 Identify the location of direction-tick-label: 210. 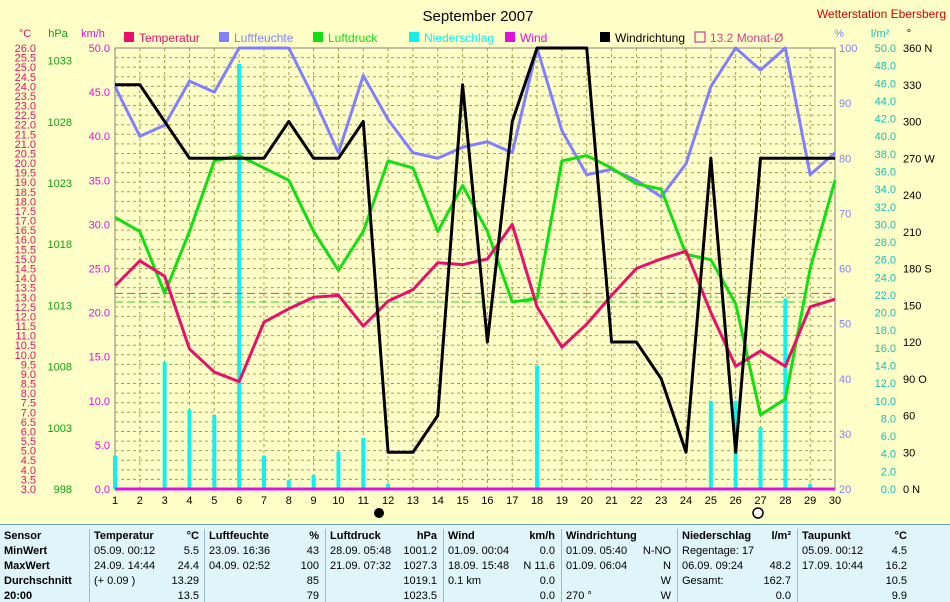
(912, 233).